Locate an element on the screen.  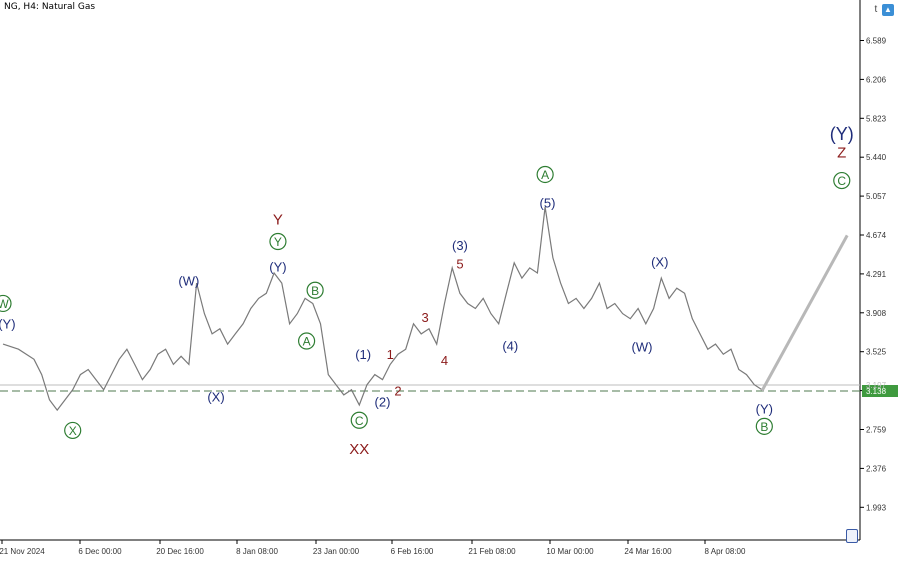
y-tick-label: 2.376 is located at coordinates (876, 468).